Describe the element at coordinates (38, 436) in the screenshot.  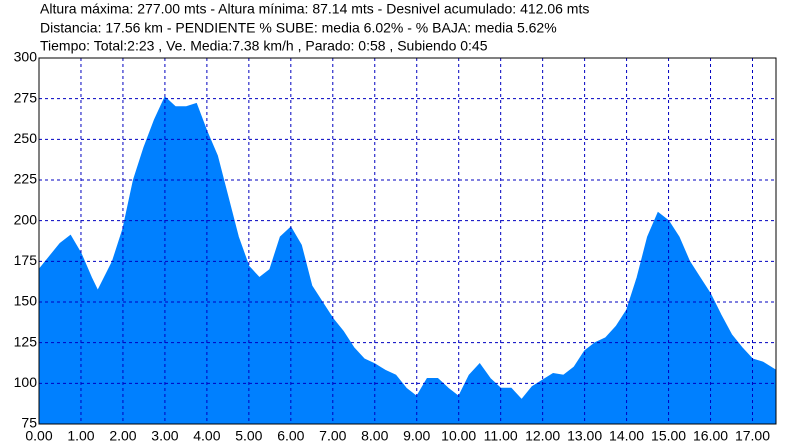
I see `x-tick-label: 0.00` at that location.